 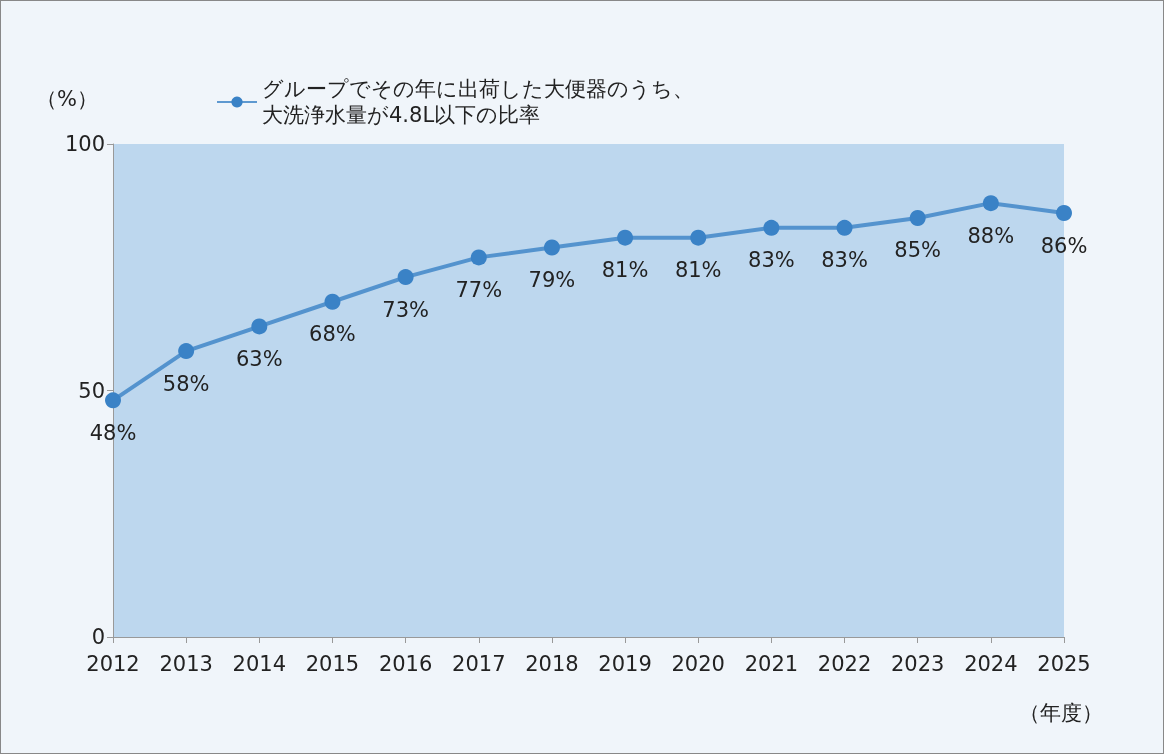 I want to click on data-label: 85%, so click(x=918, y=250).